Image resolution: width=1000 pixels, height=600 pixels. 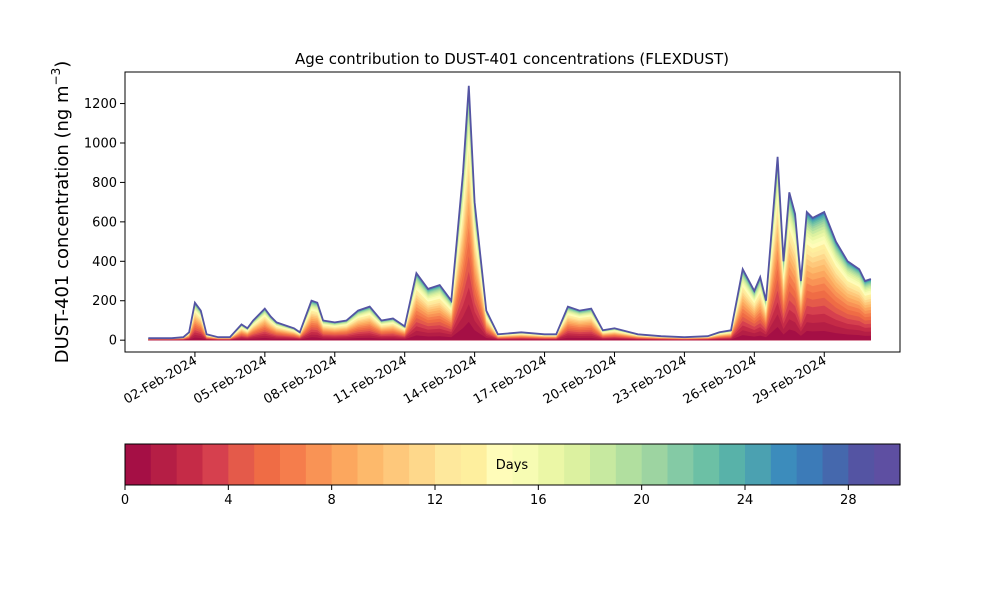 What do you see at coordinates (125, 500) in the screenshot?
I see `colorbar-tick-label: 0` at bounding box center [125, 500].